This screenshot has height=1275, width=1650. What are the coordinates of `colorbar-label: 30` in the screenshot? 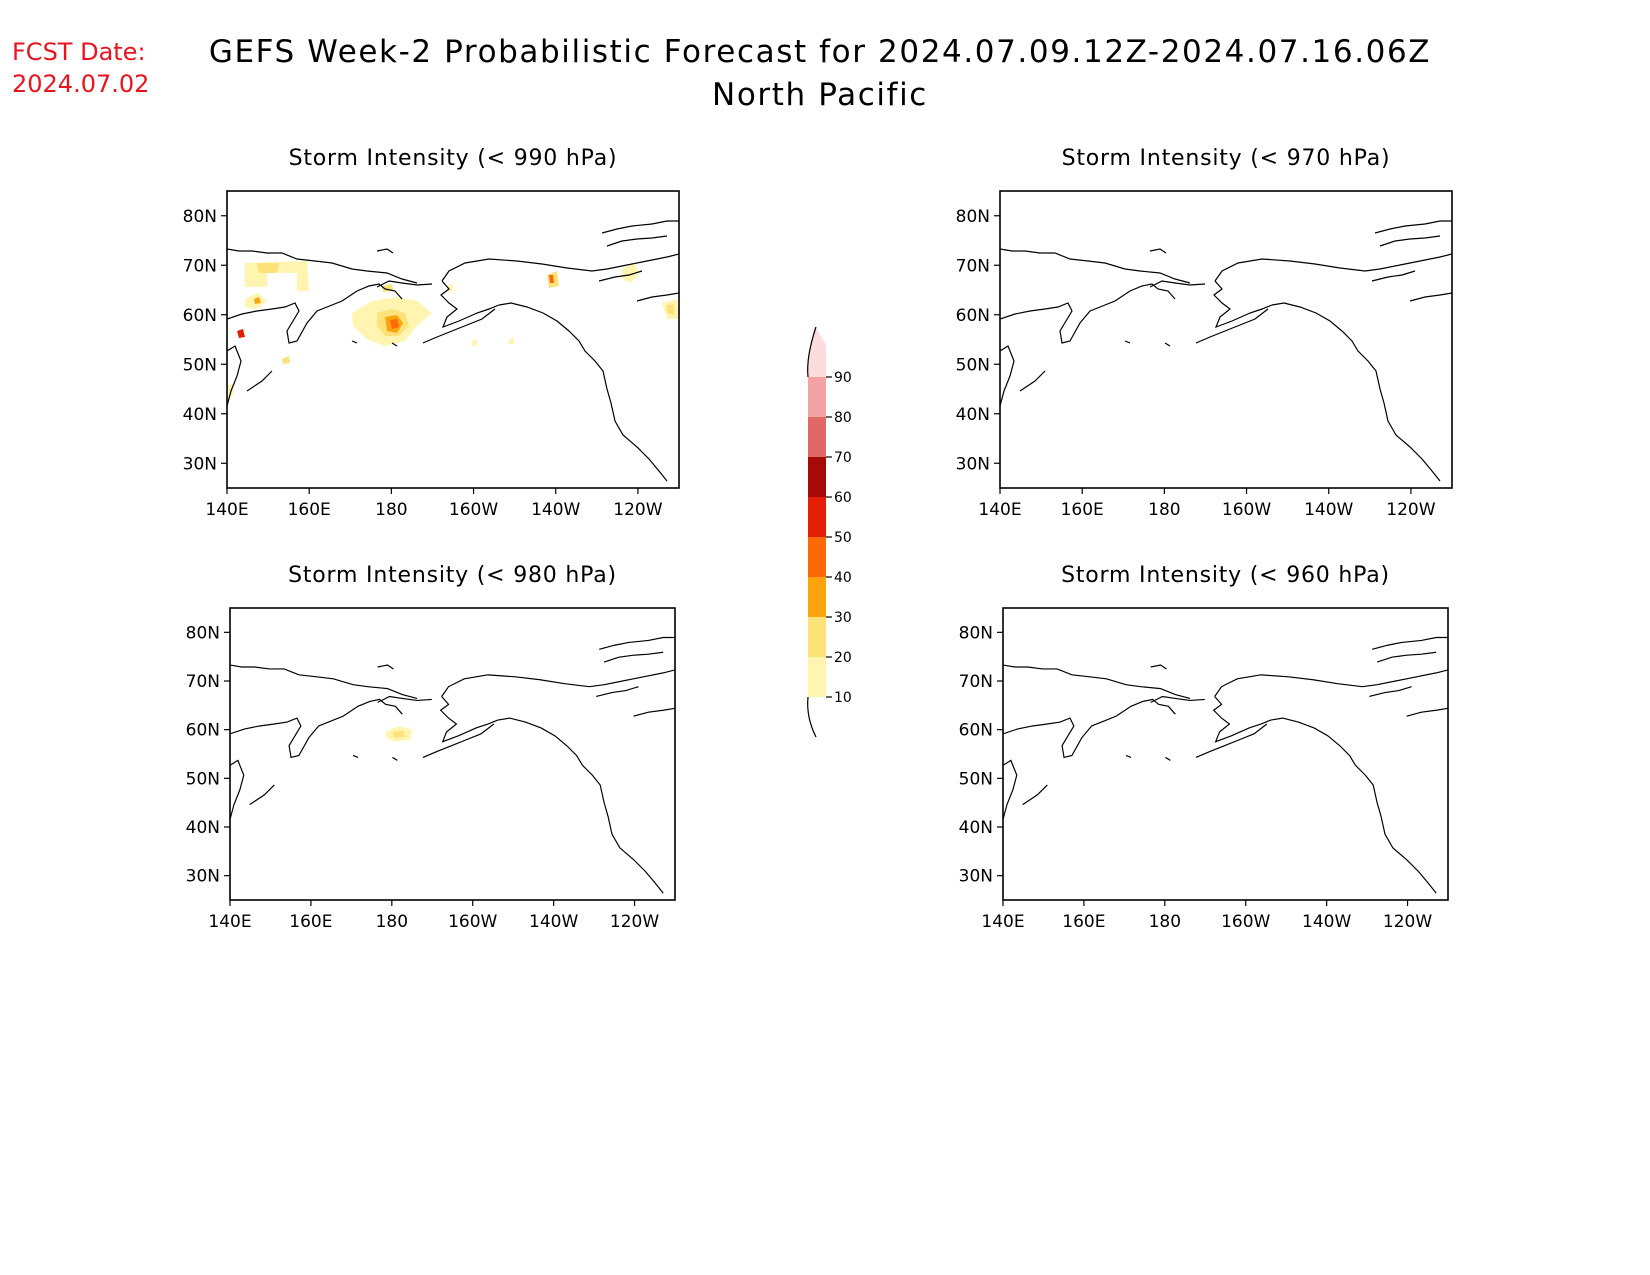 It's located at (843, 618).